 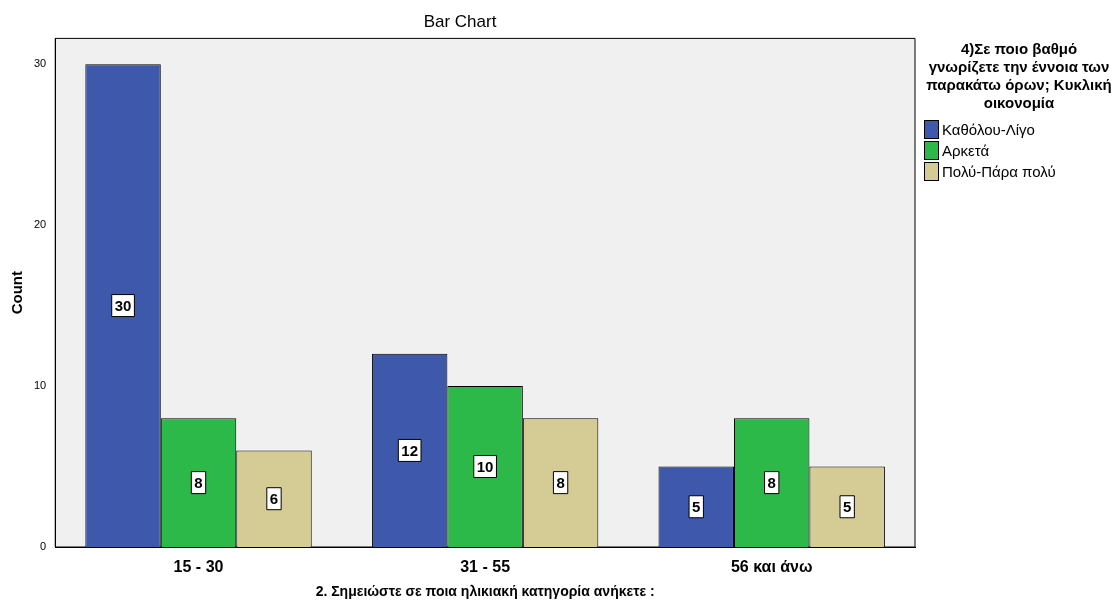 I want to click on x-tick-label: 31 - 55, so click(x=485, y=567).